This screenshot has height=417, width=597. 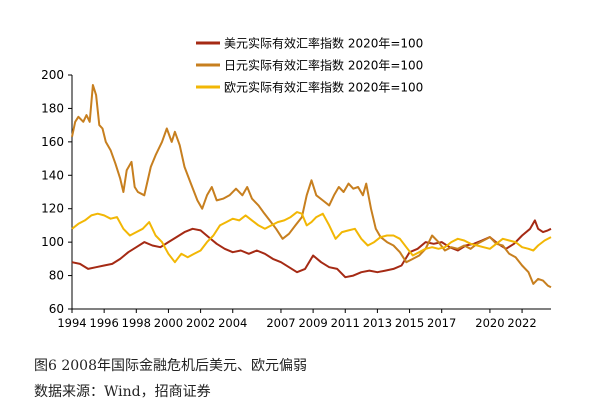 What do you see at coordinates (441, 323) in the screenshot?
I see `x-tick-label: 2017` at bounding box center [441, 323].